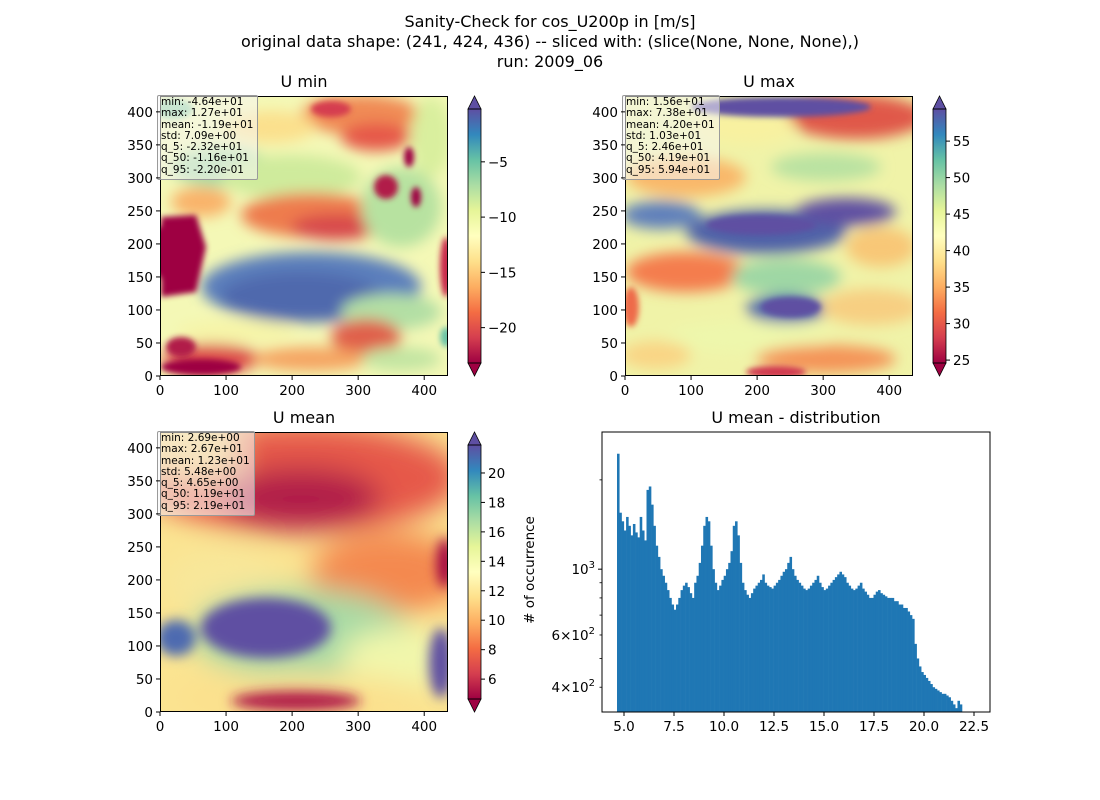  I want to click on colorbar-tick-label: −15, so click(502, 273).